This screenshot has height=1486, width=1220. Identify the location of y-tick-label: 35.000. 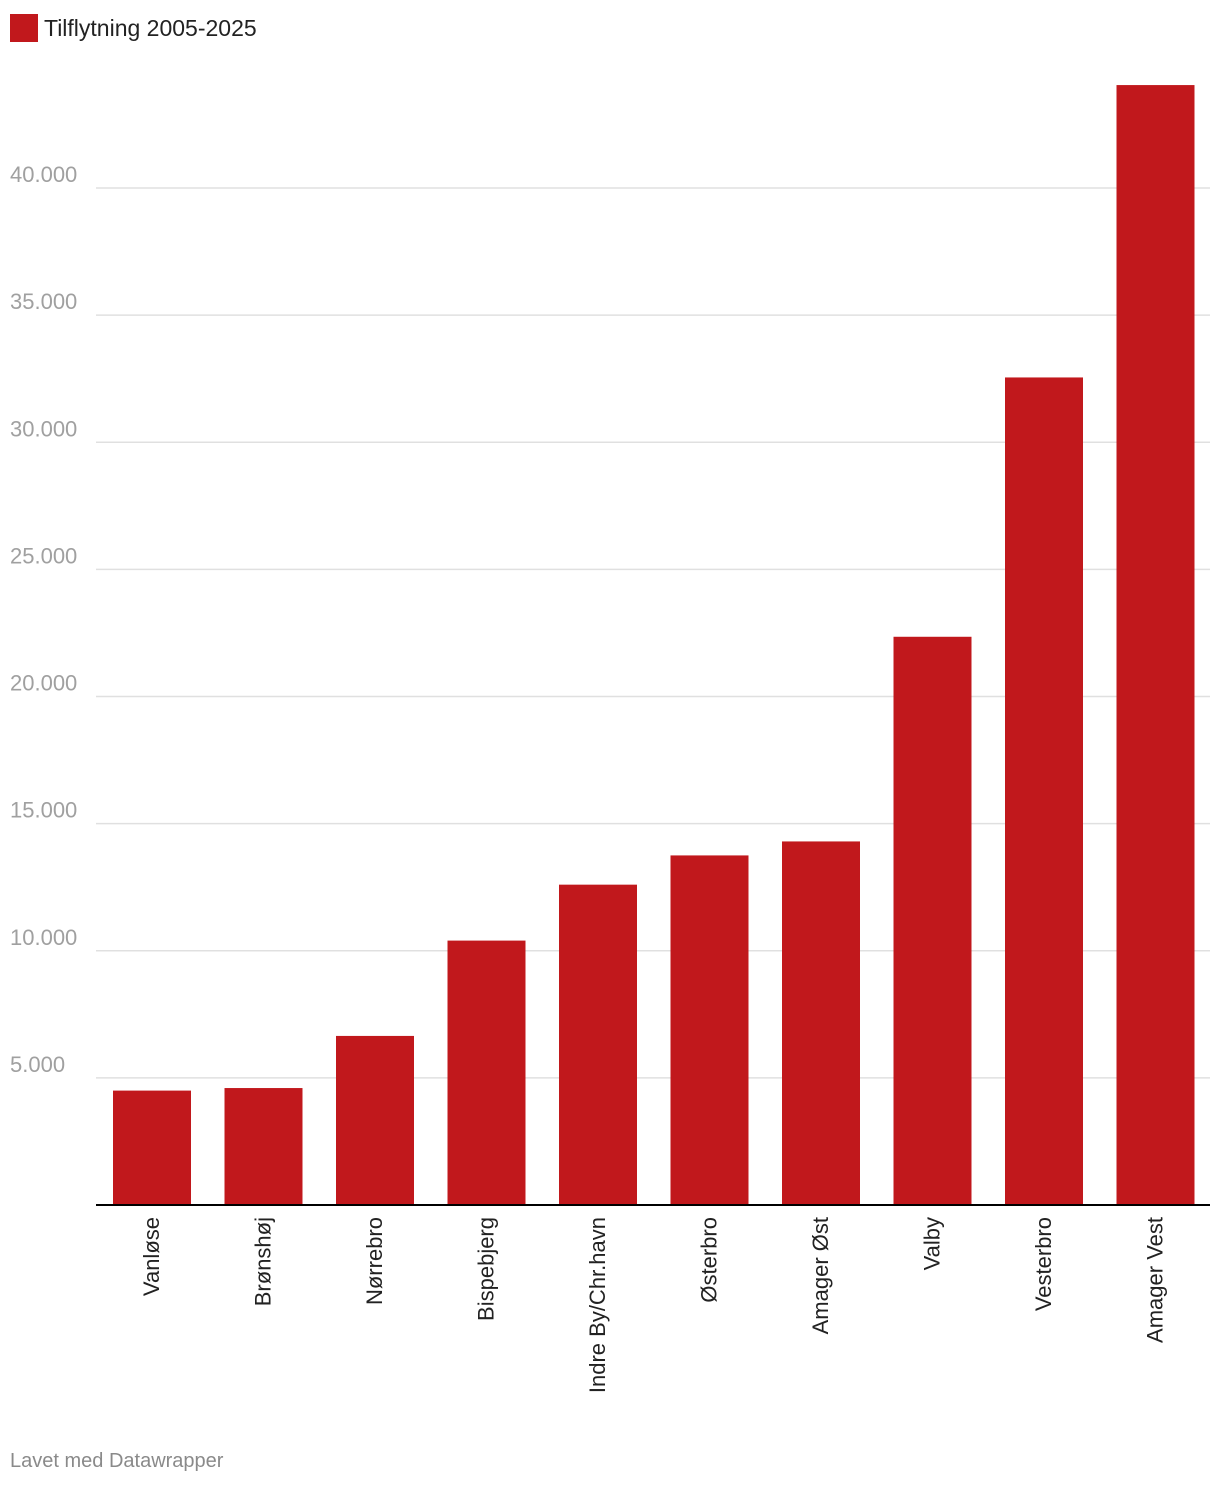
(43, 301).